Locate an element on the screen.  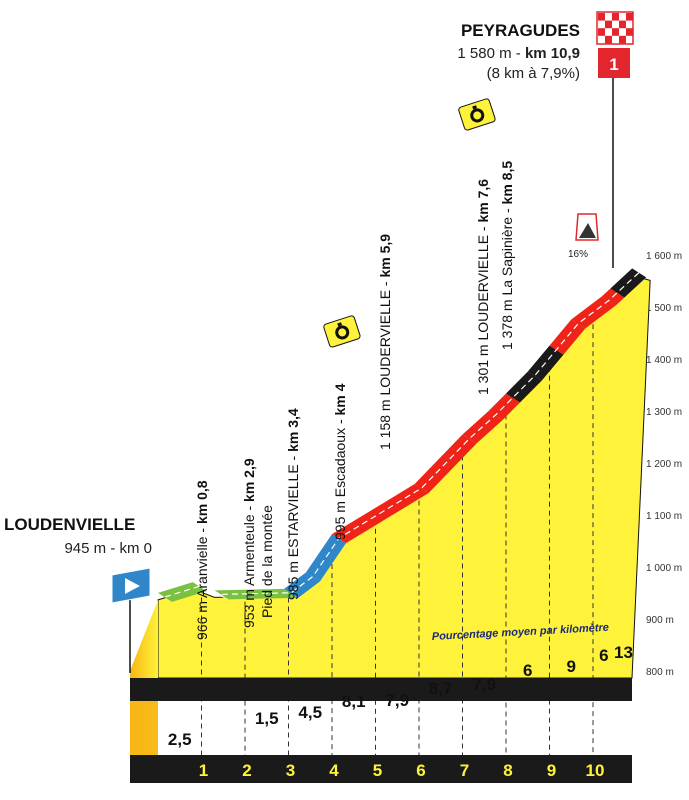
y-tick-label: 800 m is located at coordinates (660, 672).